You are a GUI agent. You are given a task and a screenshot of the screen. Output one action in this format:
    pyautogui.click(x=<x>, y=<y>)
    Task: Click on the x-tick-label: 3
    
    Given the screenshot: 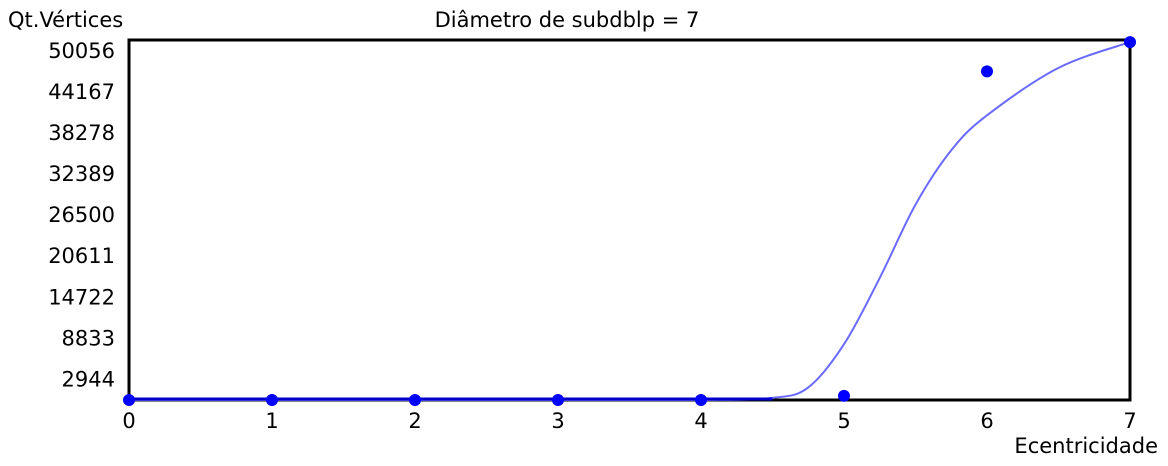 What is the action you would take?
    pyautogui.click(x=557, y=421)
    